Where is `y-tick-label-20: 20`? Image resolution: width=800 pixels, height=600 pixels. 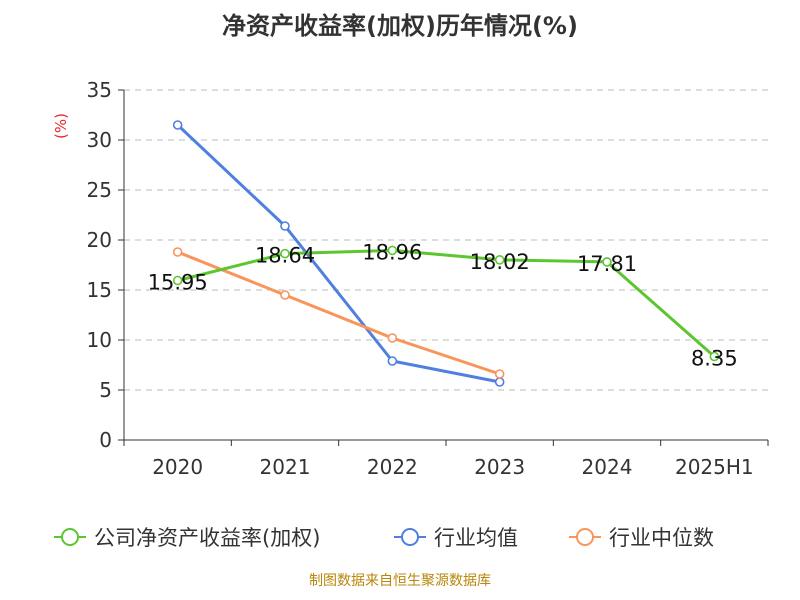 y-tick-label-20: 20 is located at coordinates (99, 240).